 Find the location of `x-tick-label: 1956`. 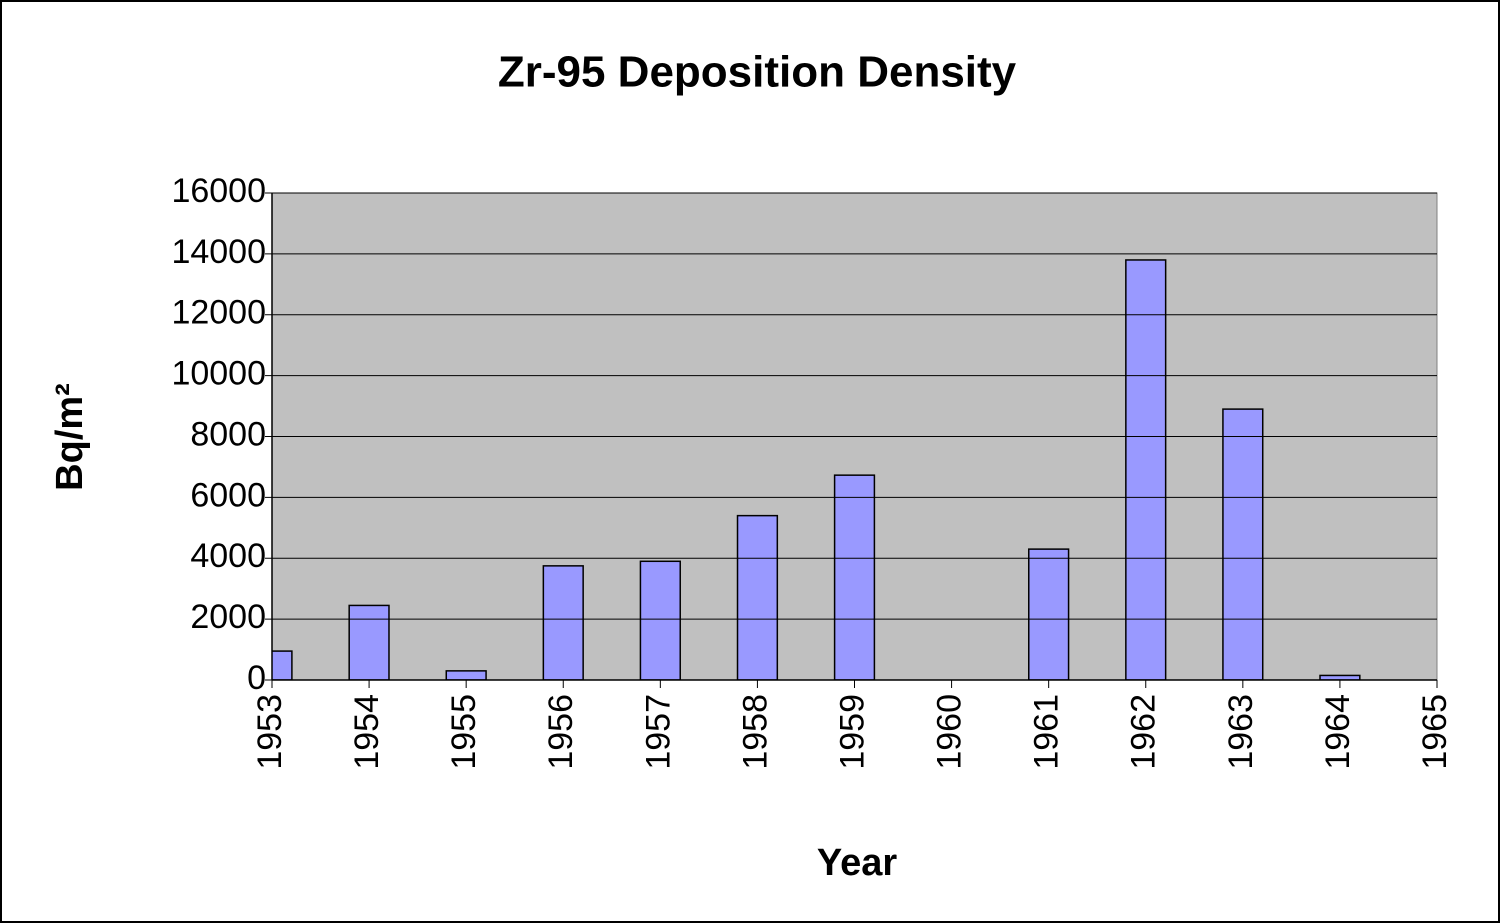

x-tick-label: 1956 is located at coordinates (561, 732).